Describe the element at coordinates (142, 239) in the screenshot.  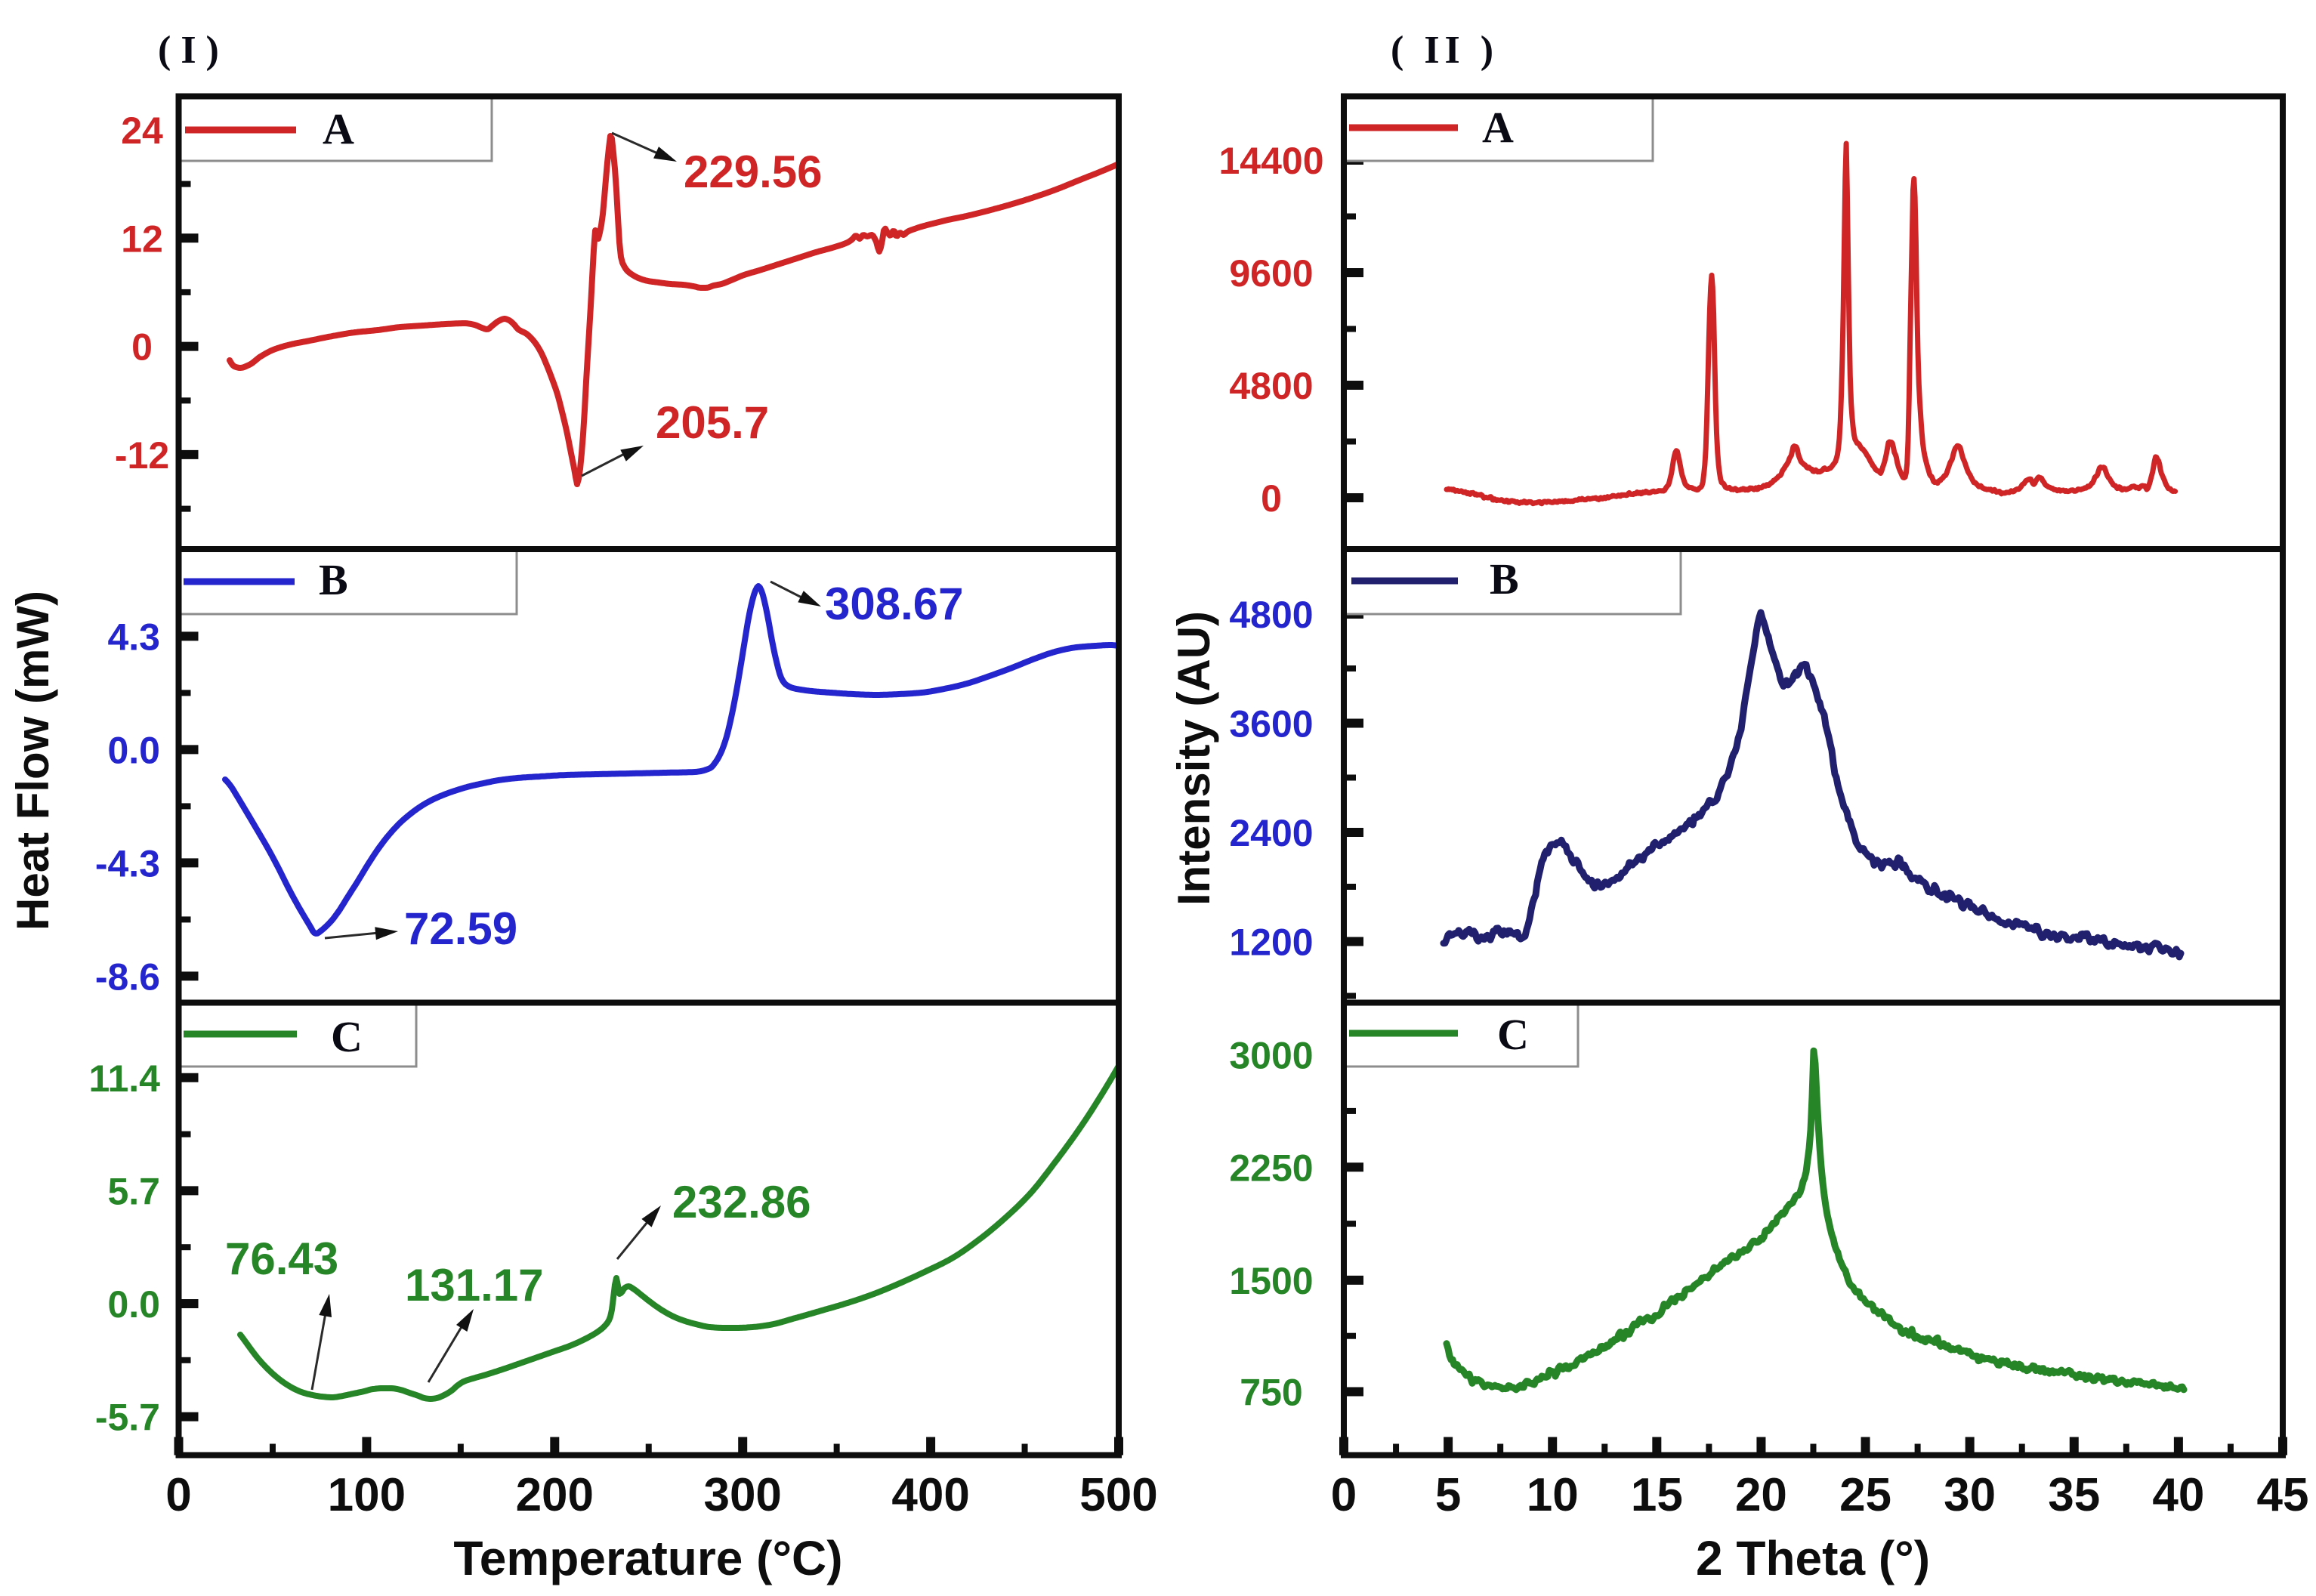
I see `svg-text: 12` at that location.